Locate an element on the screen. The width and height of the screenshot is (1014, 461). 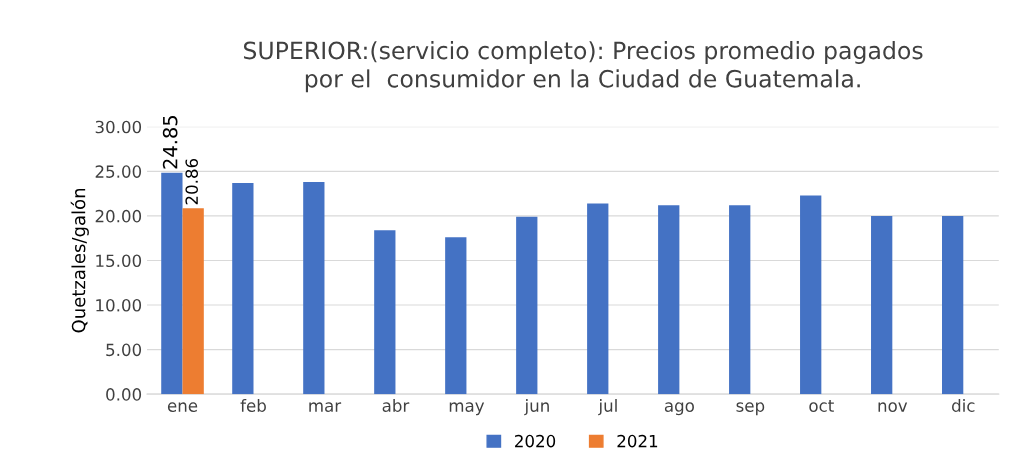
x-tick-label: ago is located at coordinates (679, 409).